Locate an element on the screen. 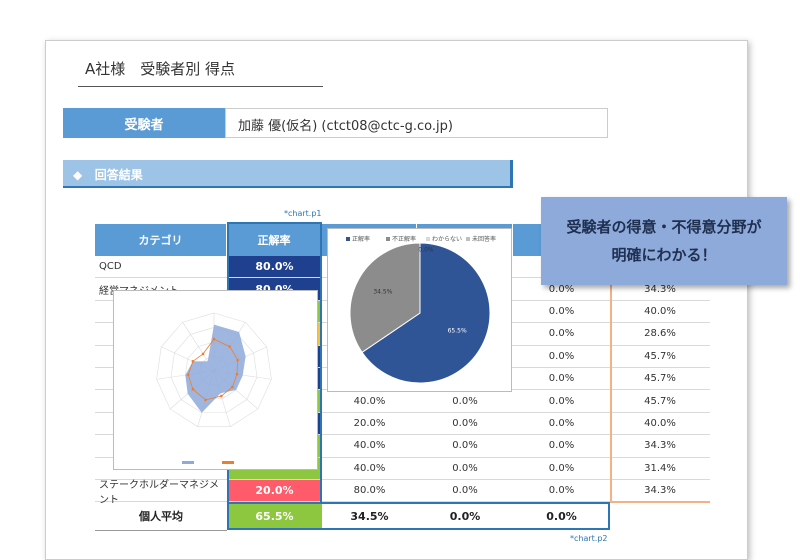 The image size is (800, 560). callout-line: 明確にわかる！ is located at coordinates (664, 255).